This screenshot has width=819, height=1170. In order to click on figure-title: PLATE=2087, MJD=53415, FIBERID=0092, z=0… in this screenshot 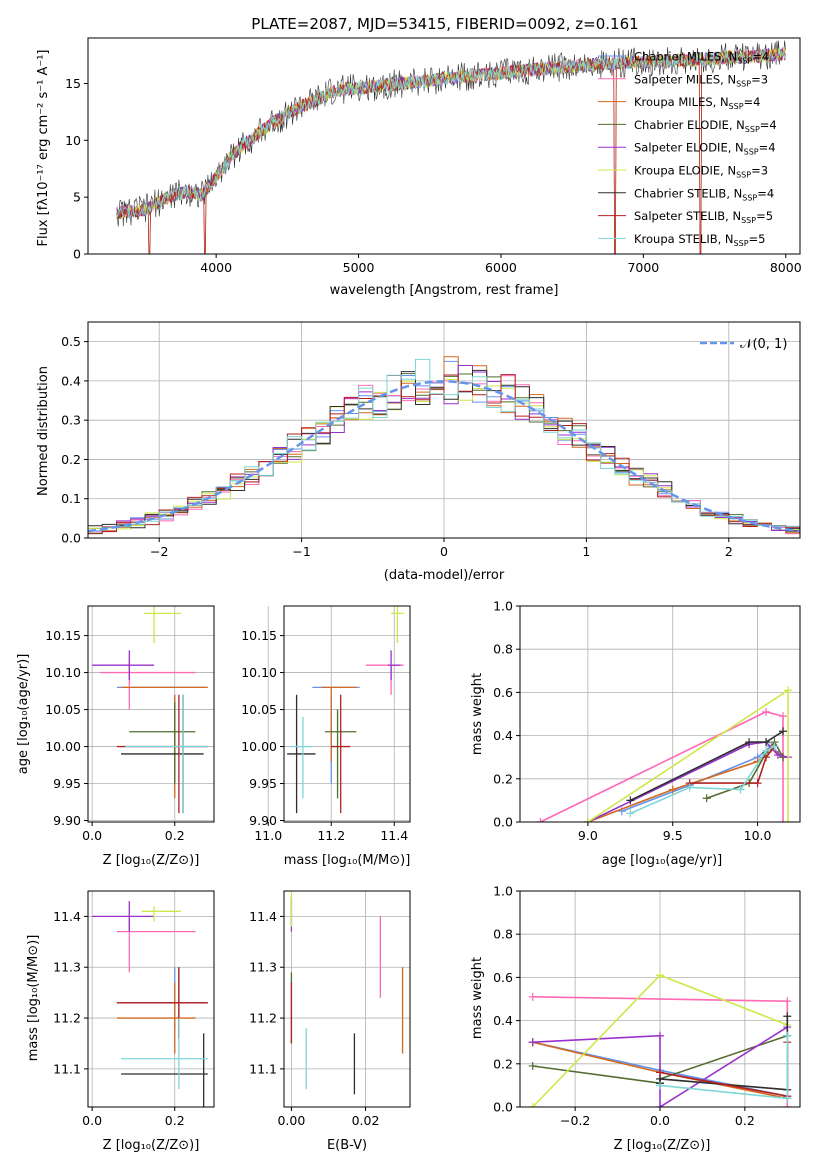, I will do `click(444, 24)`.